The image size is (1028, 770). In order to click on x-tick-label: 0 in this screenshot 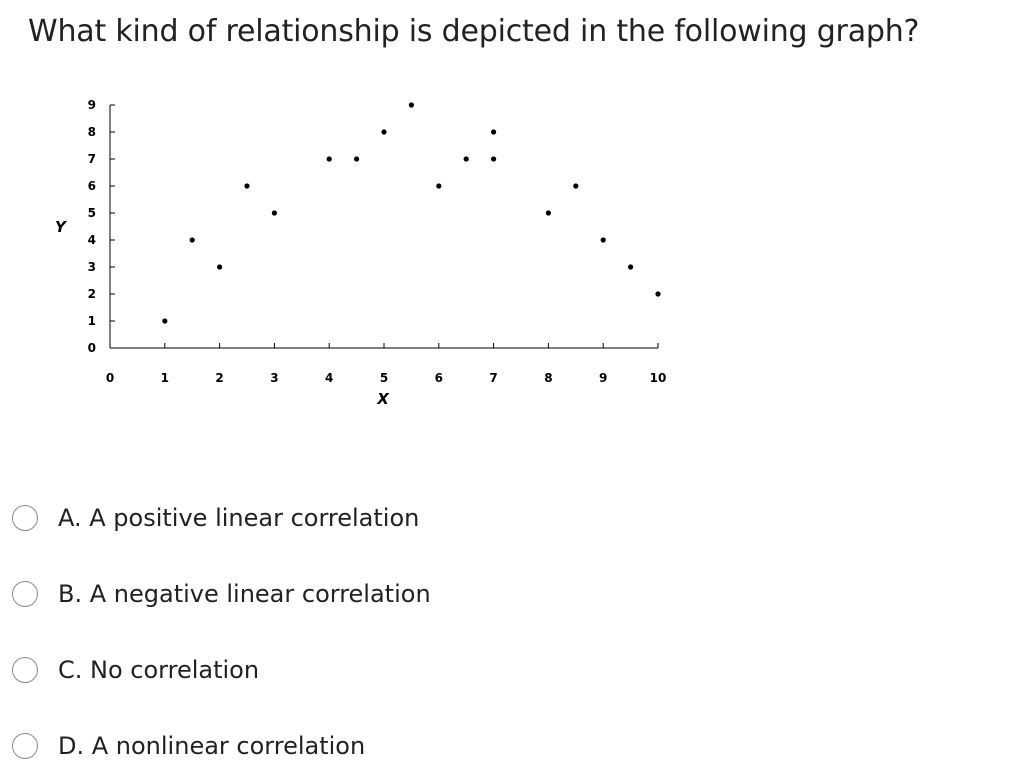, I will do `click(110, 378)`.